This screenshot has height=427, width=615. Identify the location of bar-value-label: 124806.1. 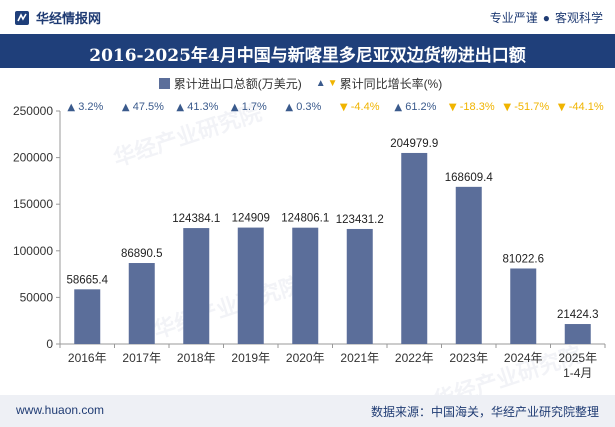
(305, 219).